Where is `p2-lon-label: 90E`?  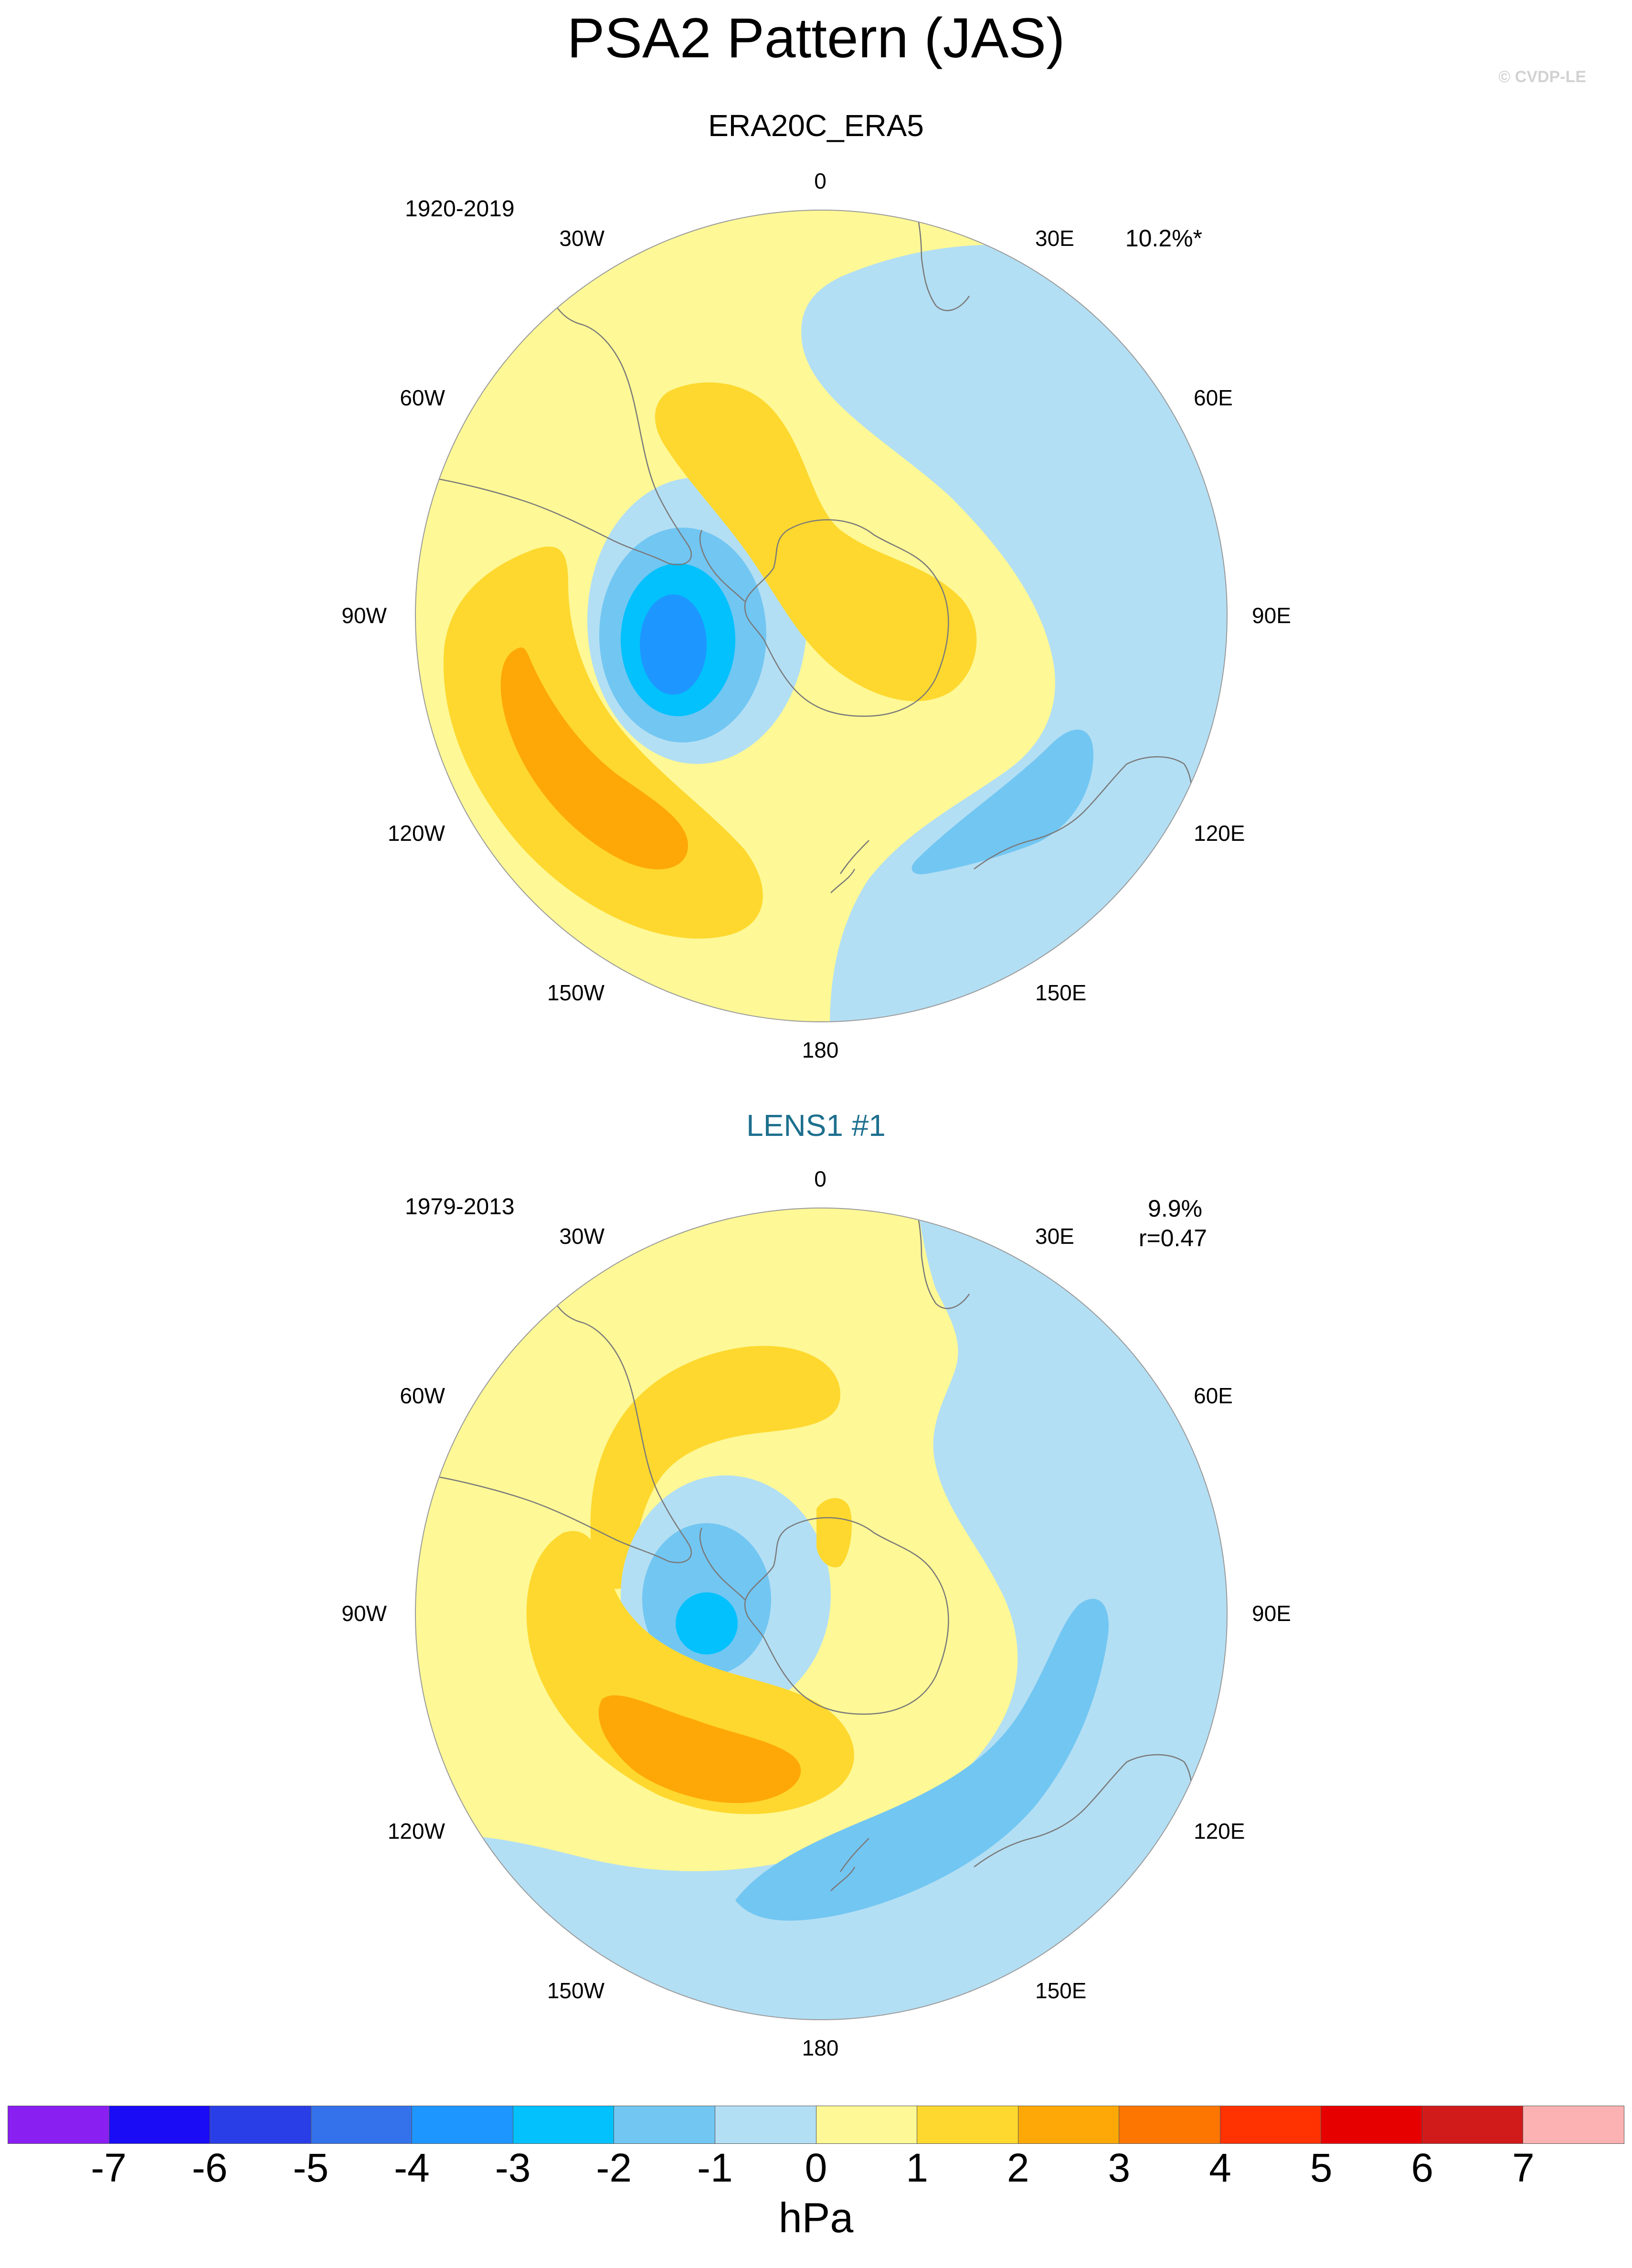
p2-lon-label: 90E is located at coordinates (1271, 1613).